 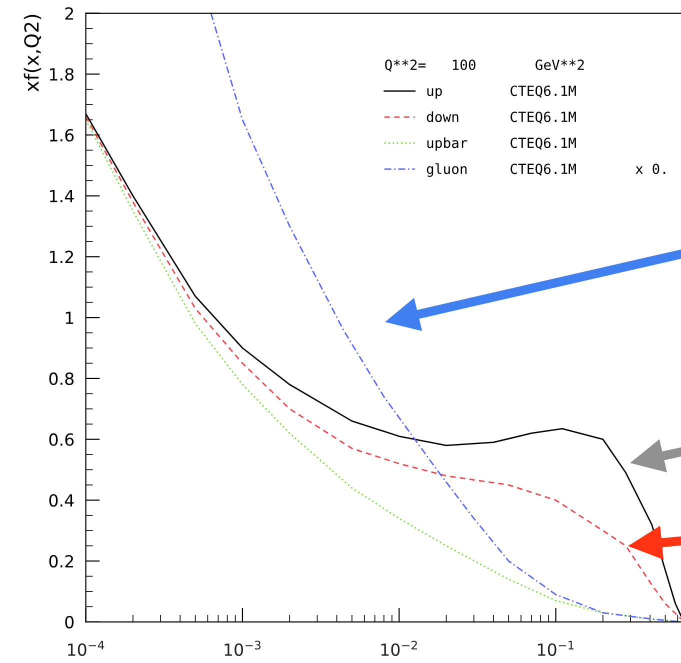 I want to click on legend-label: gluon CTEQ6.1M x 0., so click(x=546, y=170).